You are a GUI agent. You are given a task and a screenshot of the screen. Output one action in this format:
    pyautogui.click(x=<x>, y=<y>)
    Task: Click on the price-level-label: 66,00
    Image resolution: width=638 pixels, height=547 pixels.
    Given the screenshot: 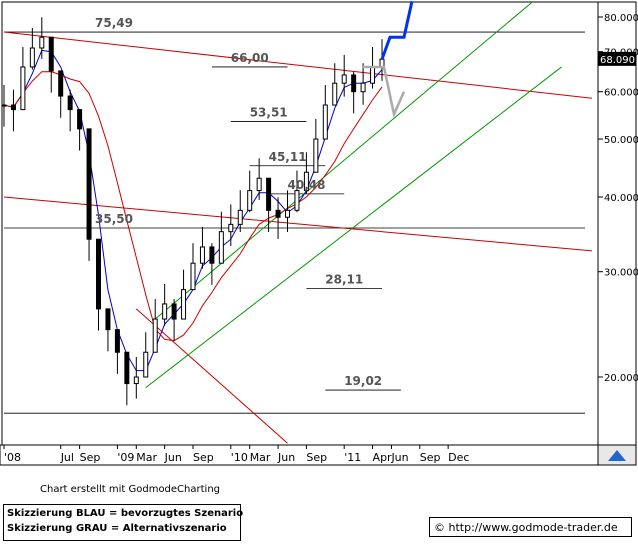 What is the action you would take?
    pyautogui.click(x=250, y=58)
    